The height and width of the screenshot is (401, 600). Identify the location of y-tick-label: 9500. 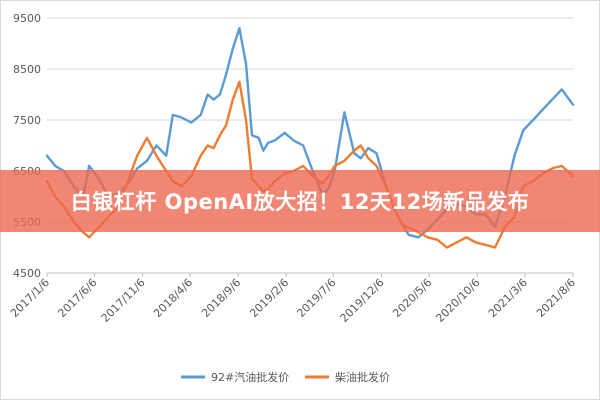
(27, 18).